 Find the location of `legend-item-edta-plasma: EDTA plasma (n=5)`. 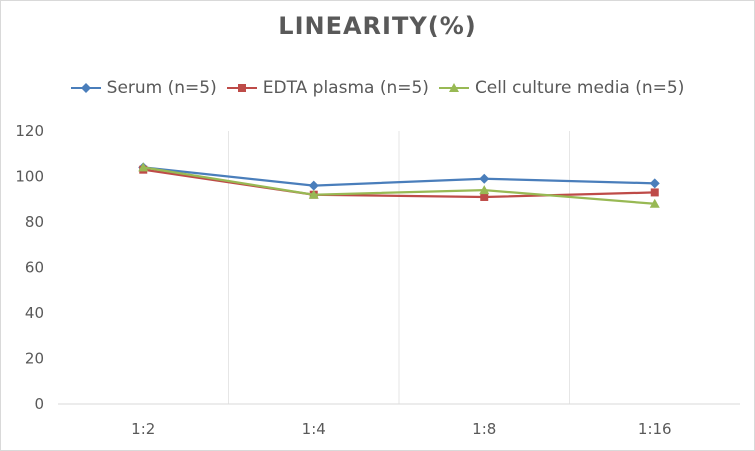

legend-item-edta-plasma: EDTA plasma (n=5) is located at coordinates (327, 88).